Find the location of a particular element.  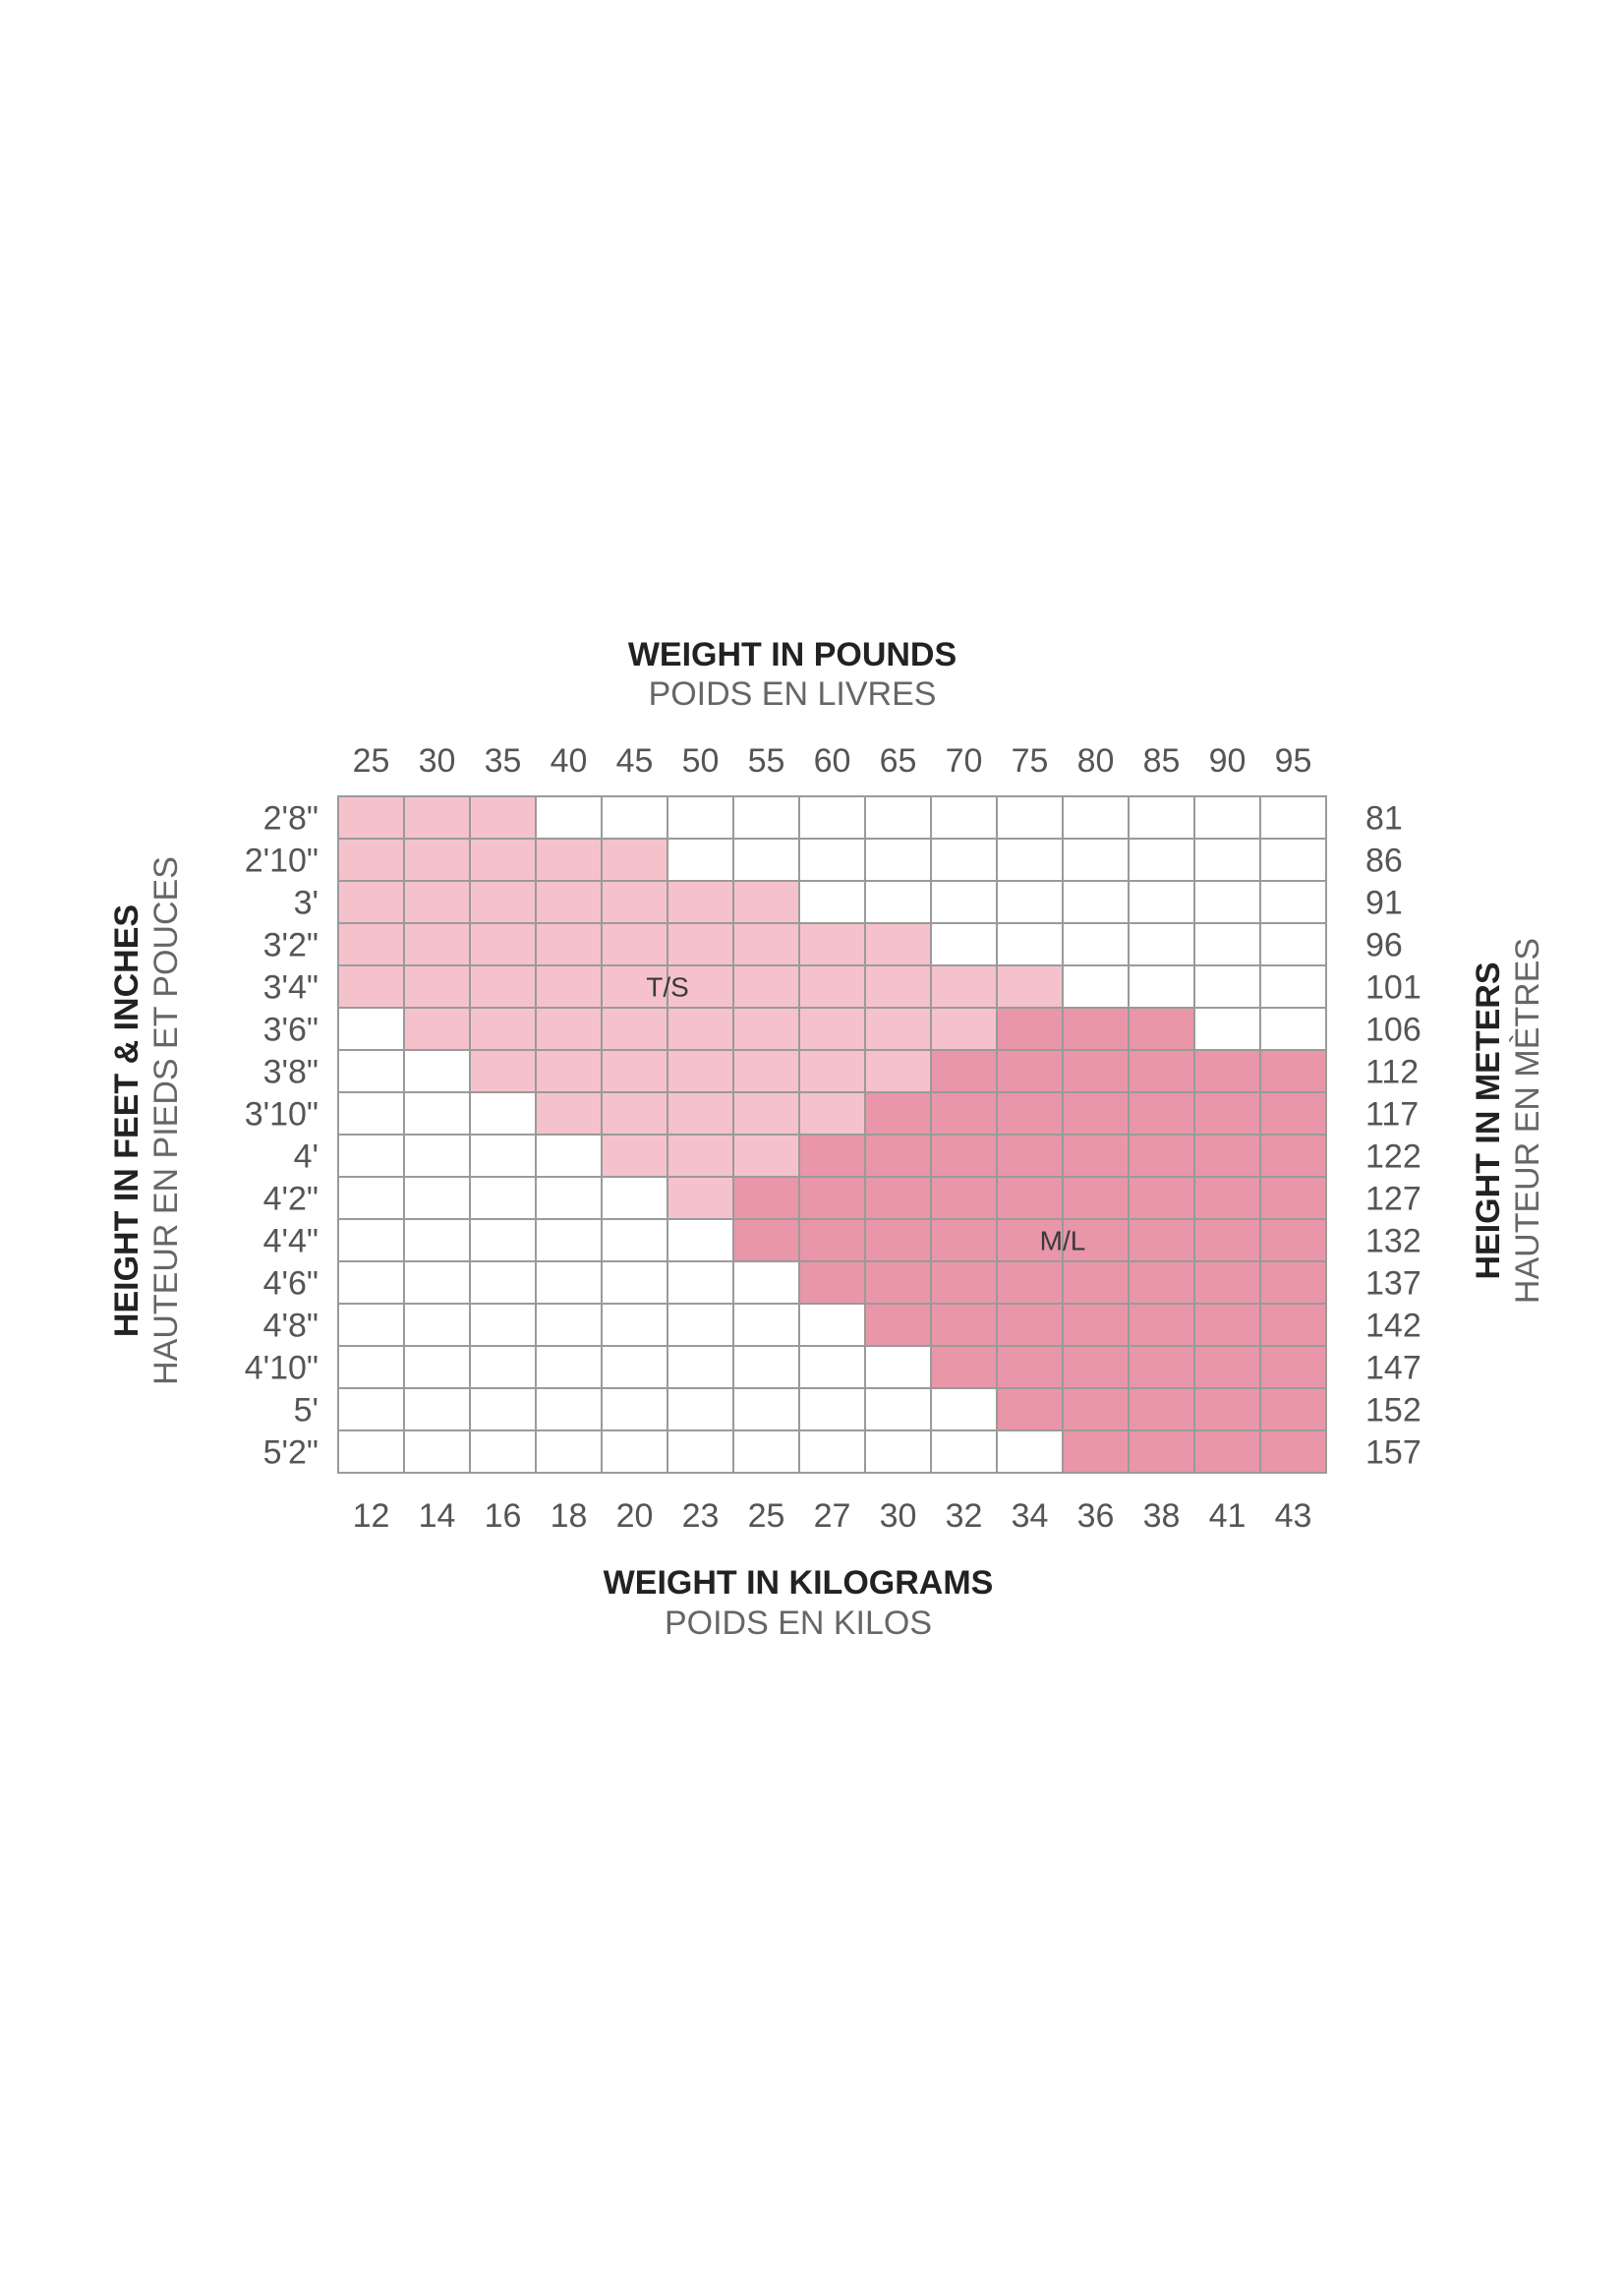

grid-cell-r3-c11 is located at coordinates (1096, 944).